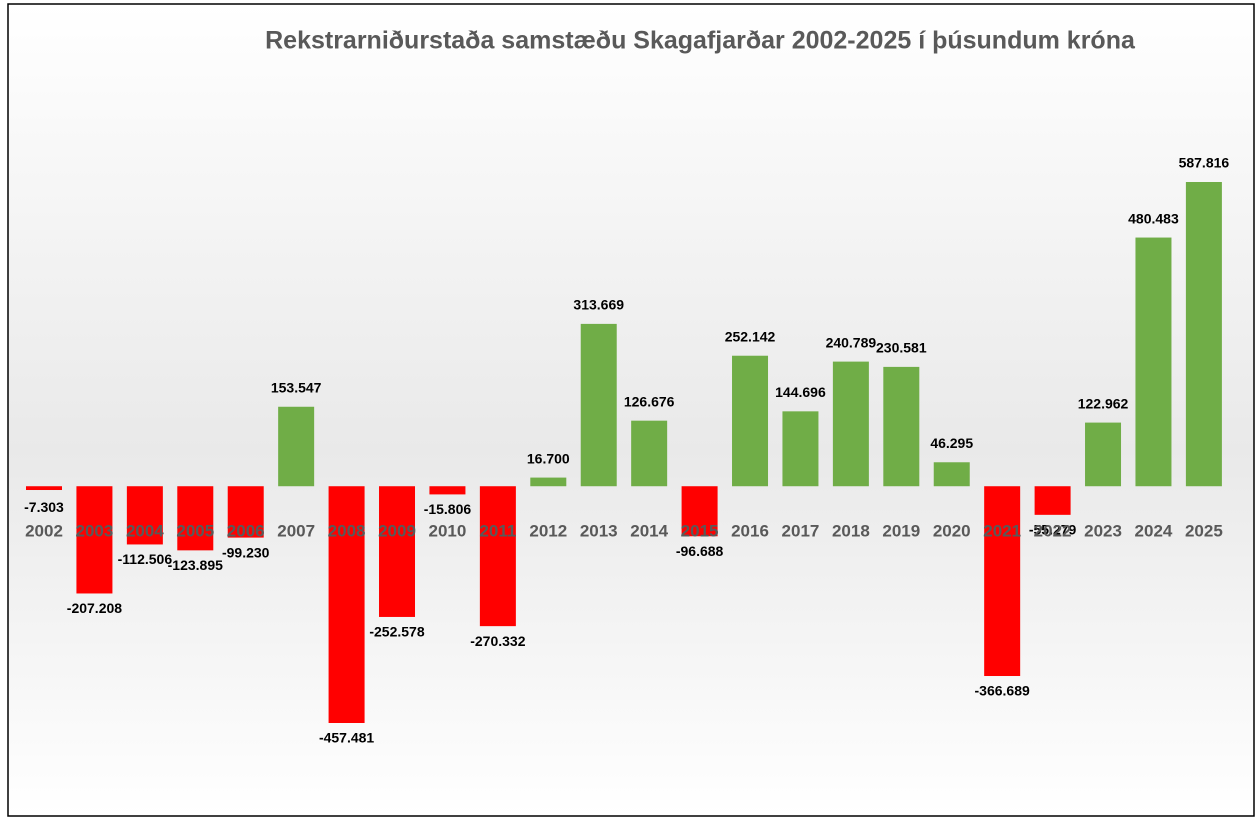 This screenshot has height=818, width=1256. I want to click on data-label: 587.816, so click(1204, 163).